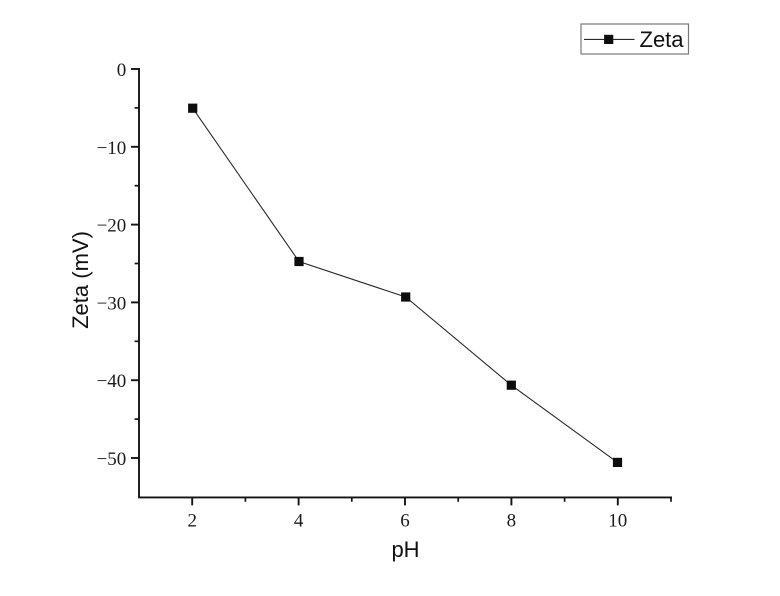 This screenshot has height=596, width=780. Describe the element at coordinates (122, 70) in the screenshot. I see `svg-text: 0` at that location.